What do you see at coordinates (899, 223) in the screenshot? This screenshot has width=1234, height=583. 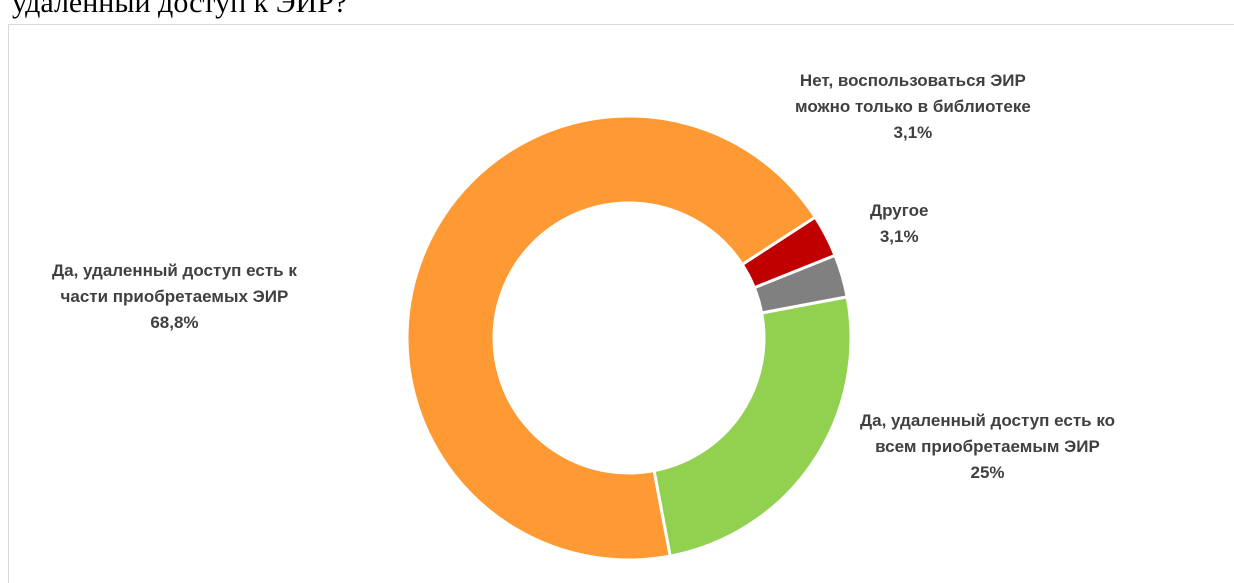 I see `slice-label-other: Другое 3,1%` at bounding box center [899, 223].